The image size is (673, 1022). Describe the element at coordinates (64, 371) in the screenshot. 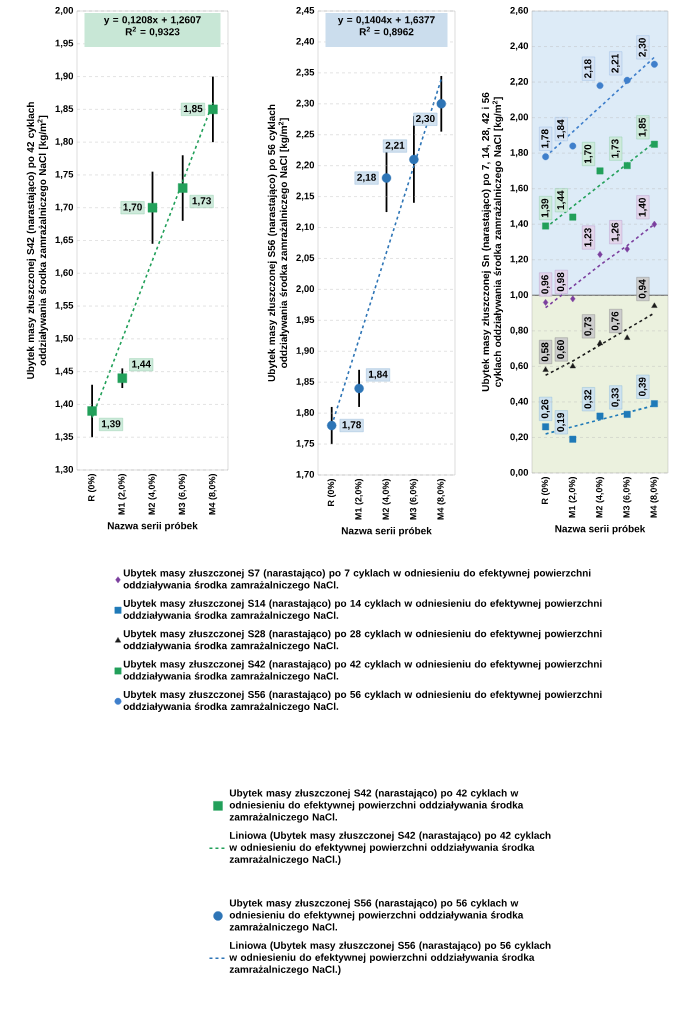

I see `y-tick-label: 1,45` at that location.